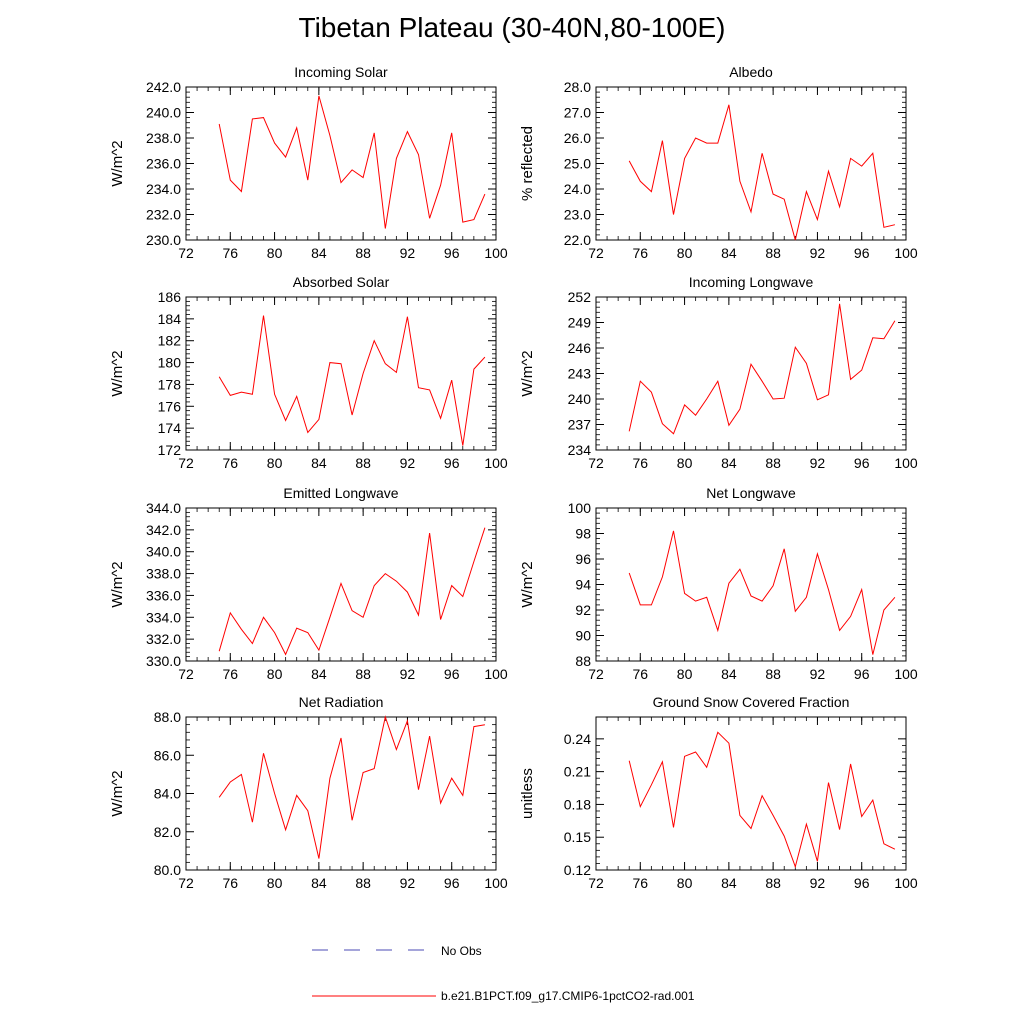 The image size is (1024, 1024). I want to click on y-tick-label: 100, so click(580, 508).